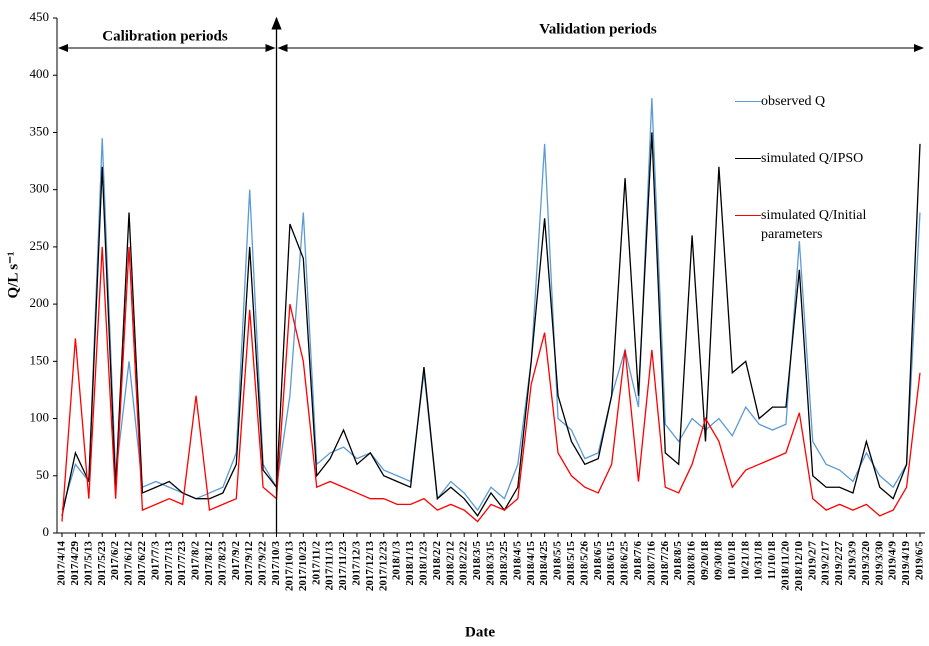 The height and width of the screenshot is (646, 929). Describe the element at coordinates (343, 566) in the screenshot. I see `x-tick-label: 2017/11/23` at that location.